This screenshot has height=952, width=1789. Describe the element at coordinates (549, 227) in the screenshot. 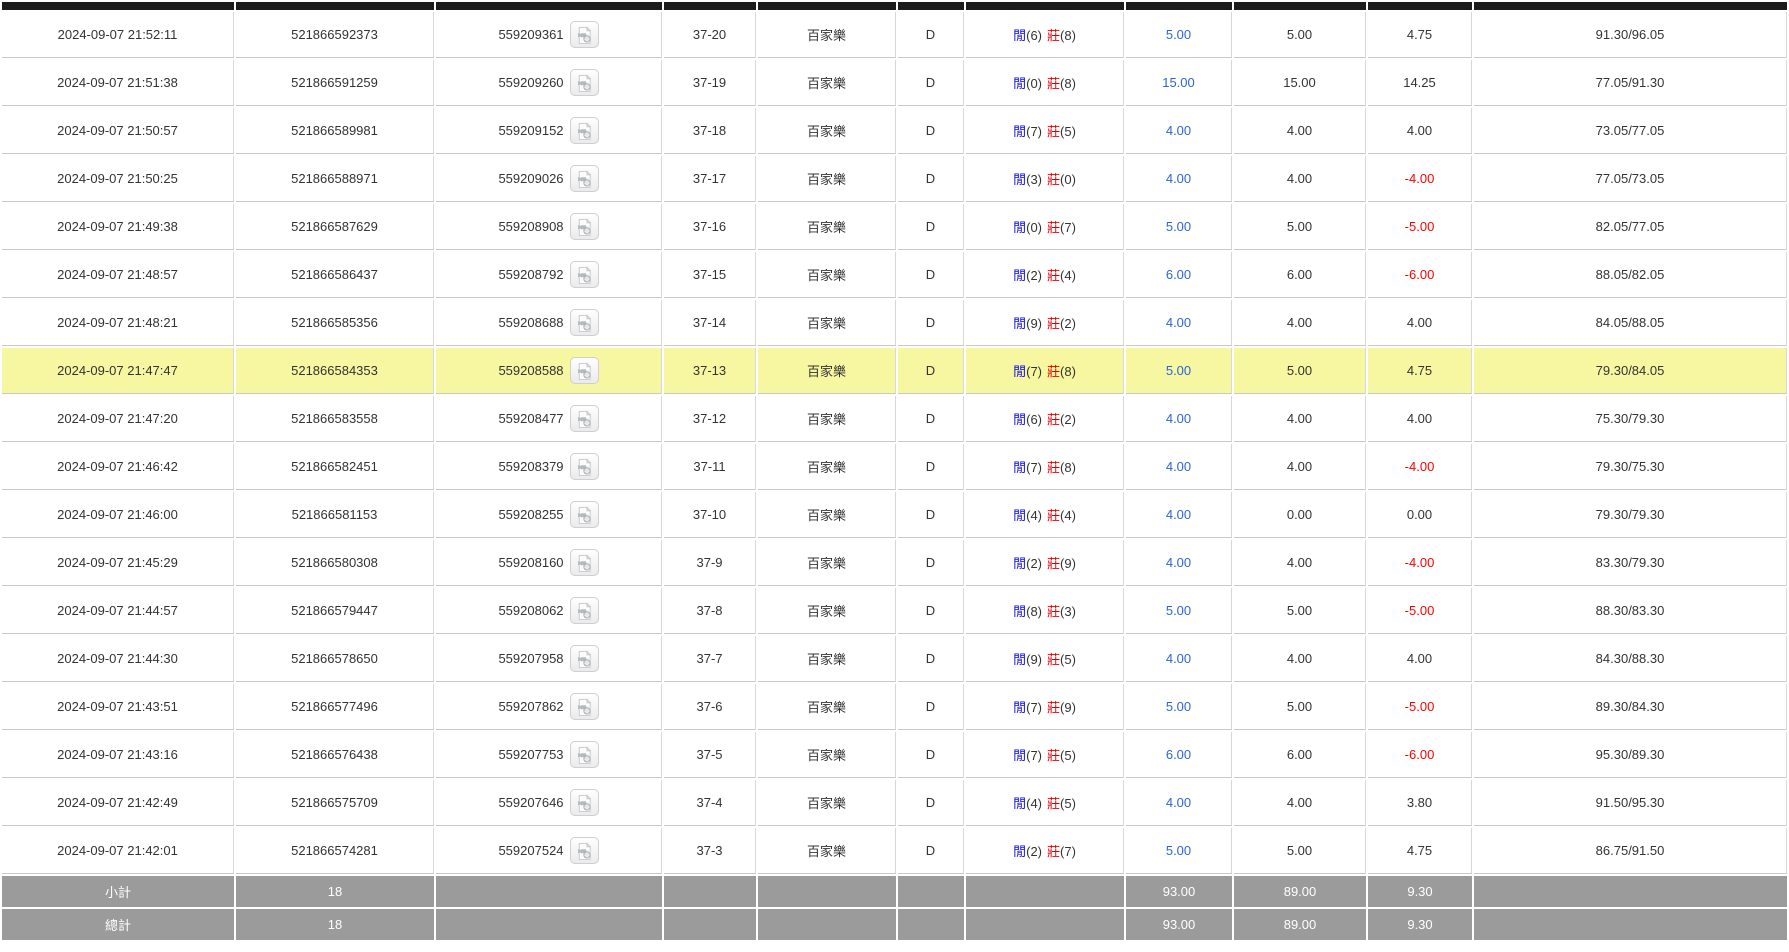

I see `game-id-cell: 559208908` at that location.